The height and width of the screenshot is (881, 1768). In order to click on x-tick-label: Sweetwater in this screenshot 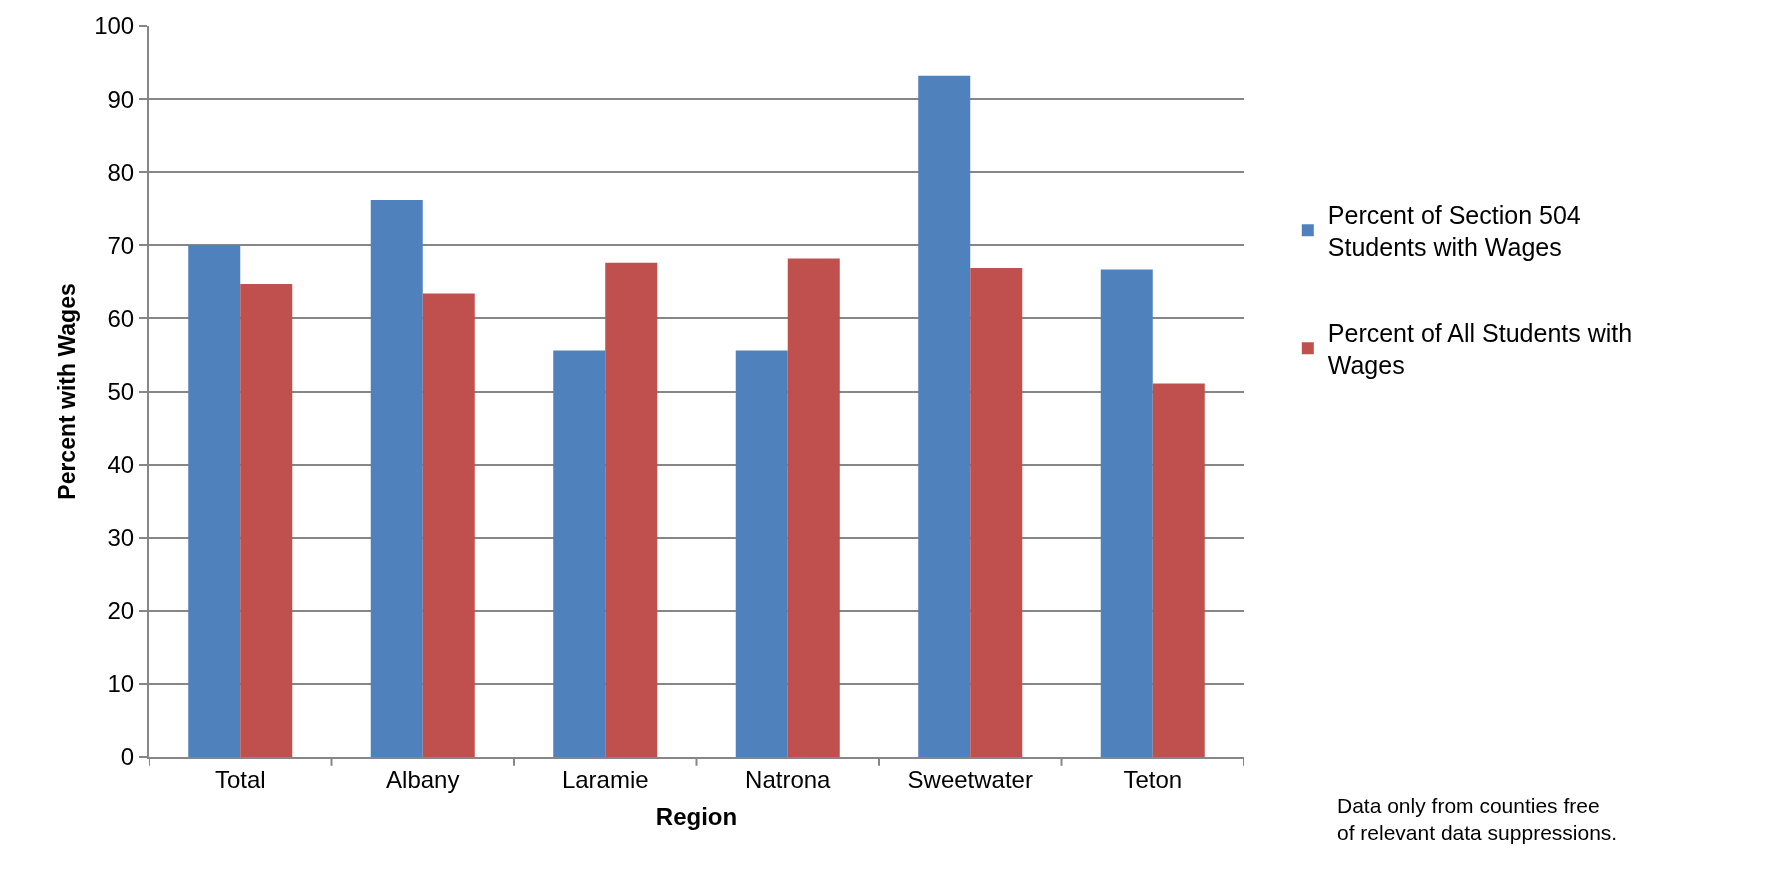, I will do `click(970, 779)`.